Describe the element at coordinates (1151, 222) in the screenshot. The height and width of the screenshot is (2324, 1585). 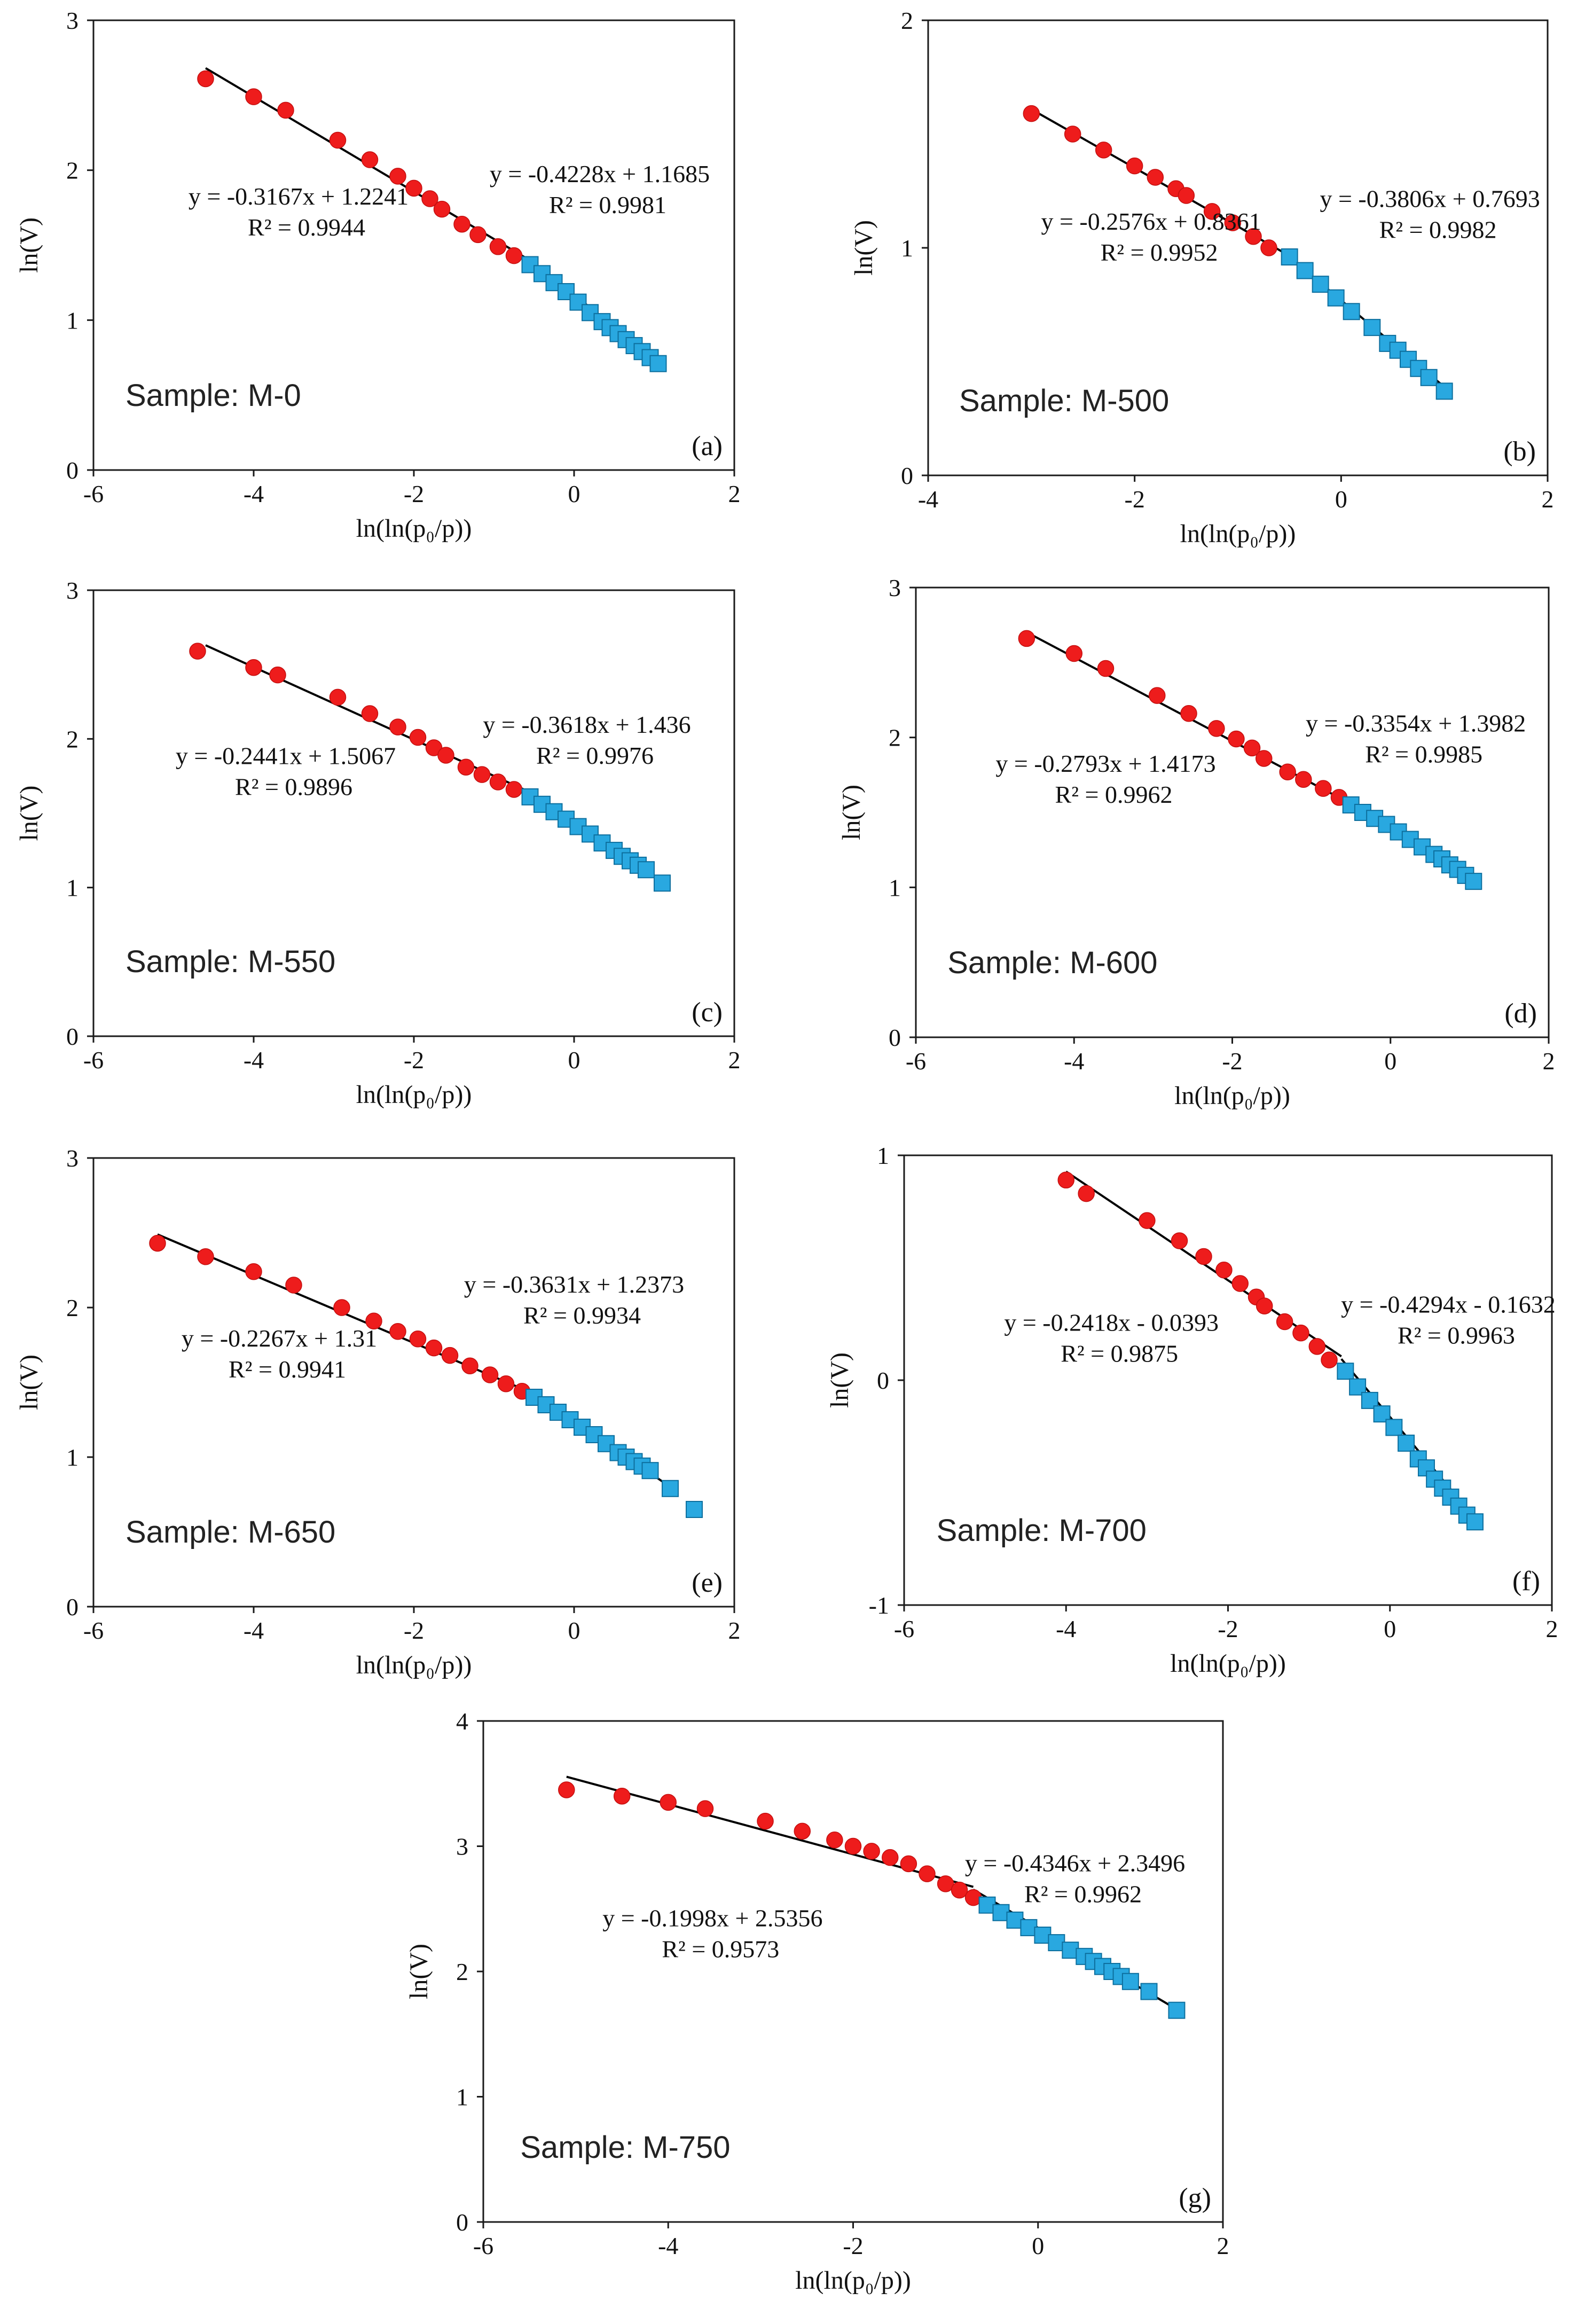
I see `fit-equation-1: y = -0.2576x + 0.8361` at that location.